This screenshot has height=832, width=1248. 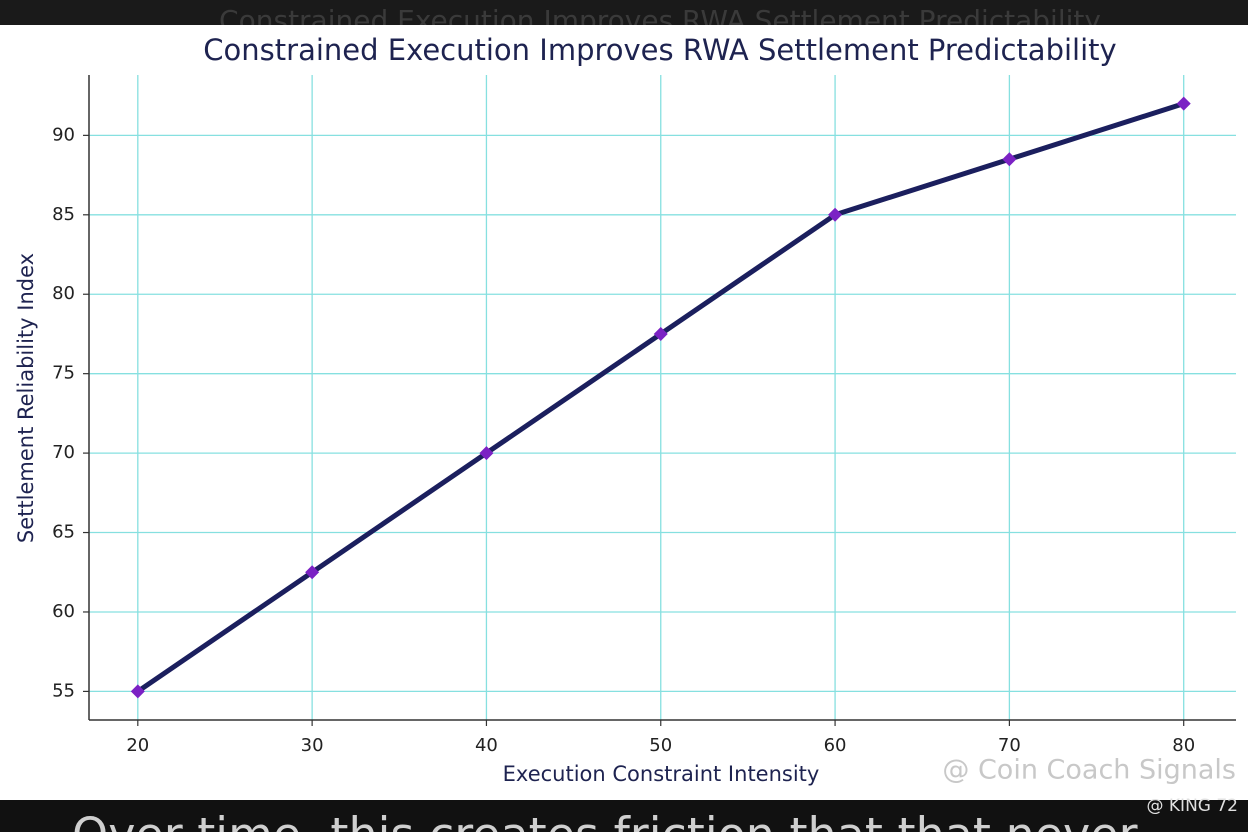 I want to click on y-tick-label: 90, so click(x=63, y=134).